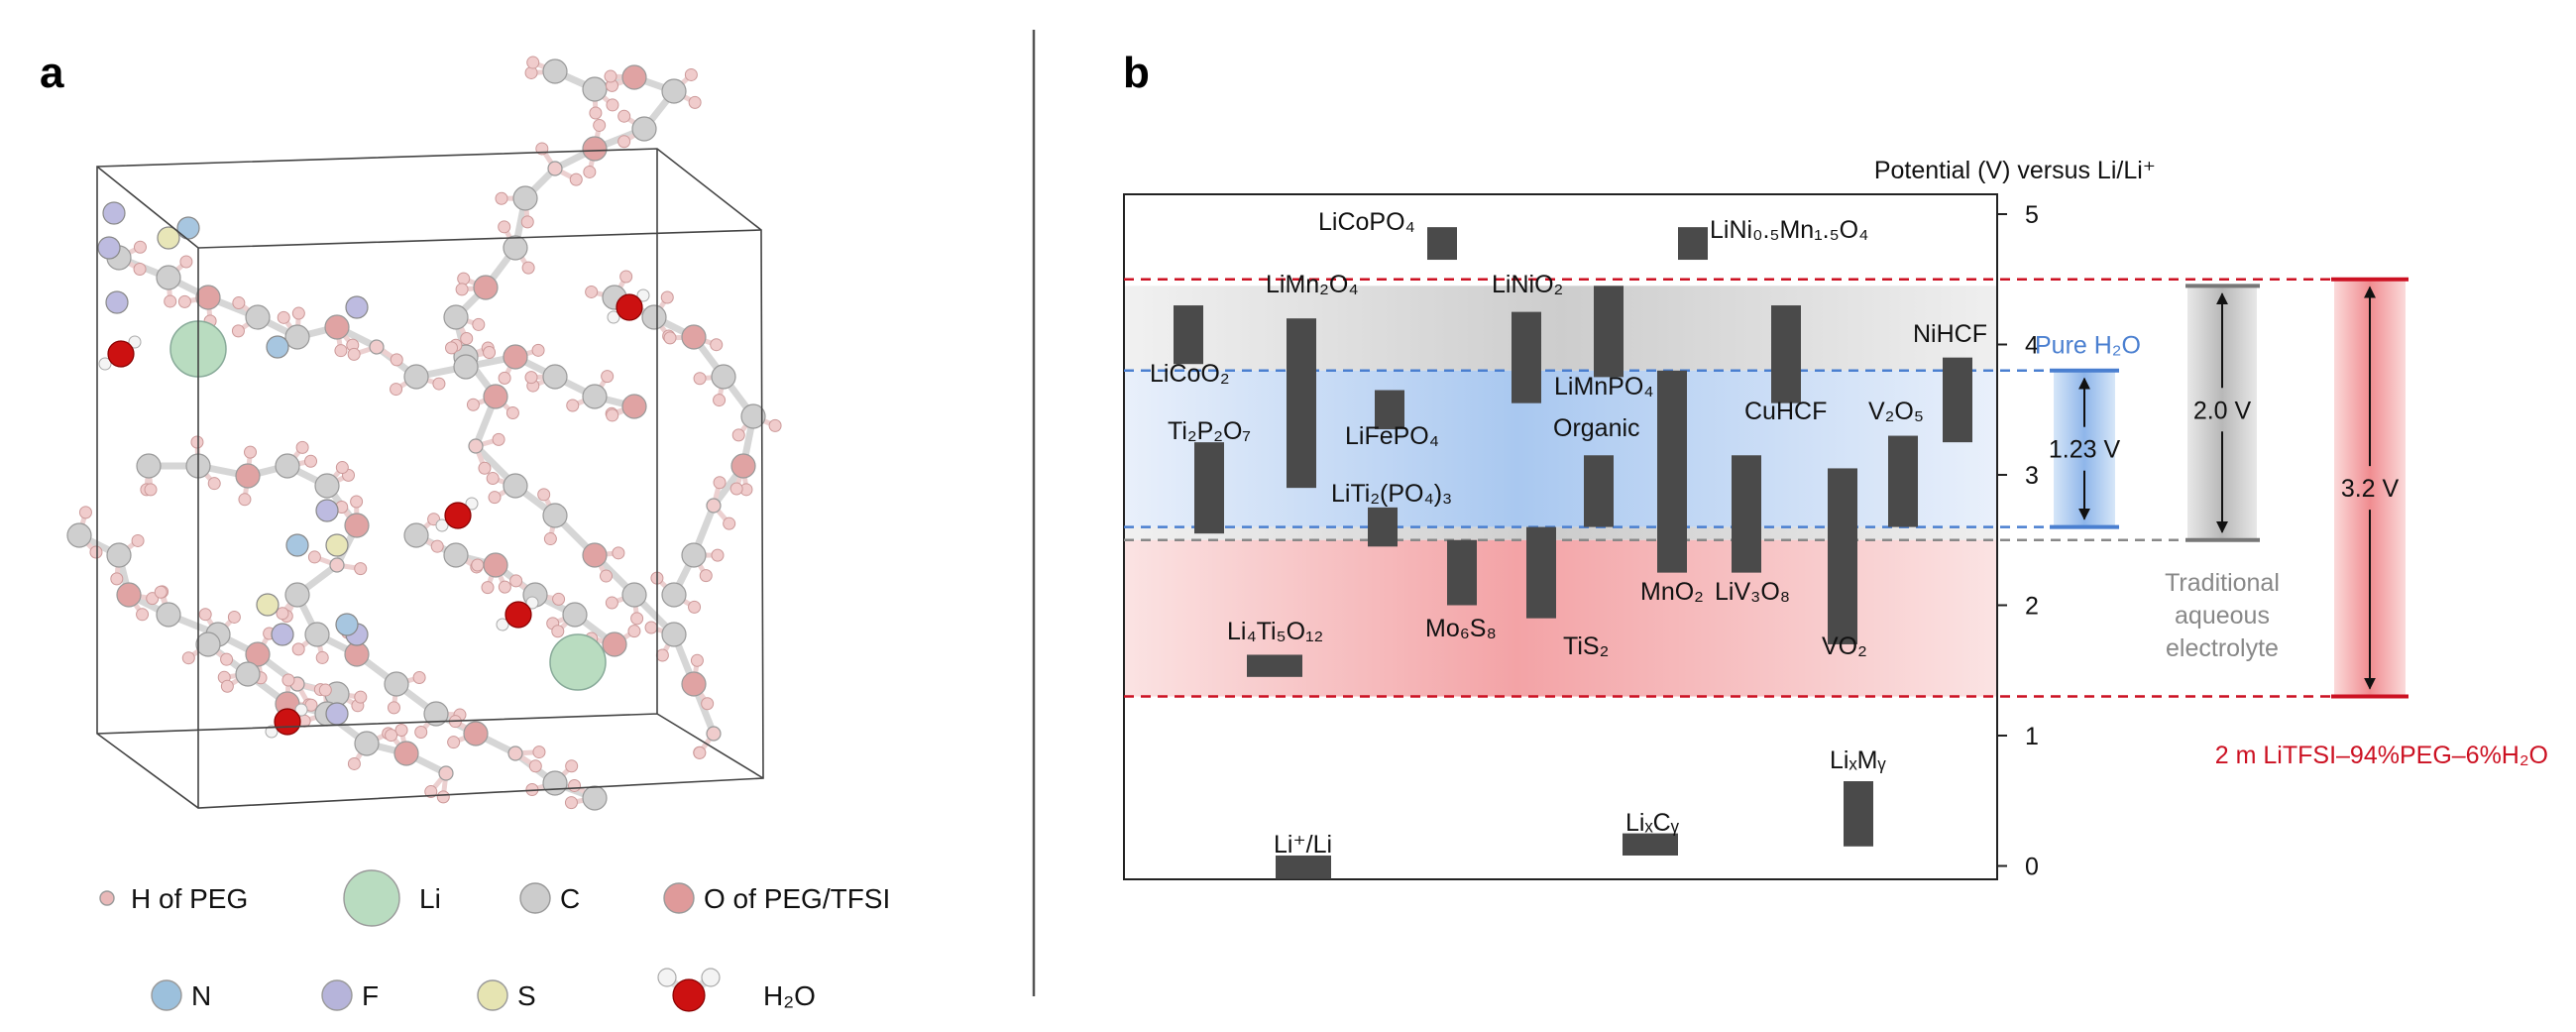  What do you see at coordinates (1789, 230) in the screenshot?
I see `material-label-lini-mn: LiNi₀.₅Mn₁.₅O₄` at bounding box center [1789, 230].